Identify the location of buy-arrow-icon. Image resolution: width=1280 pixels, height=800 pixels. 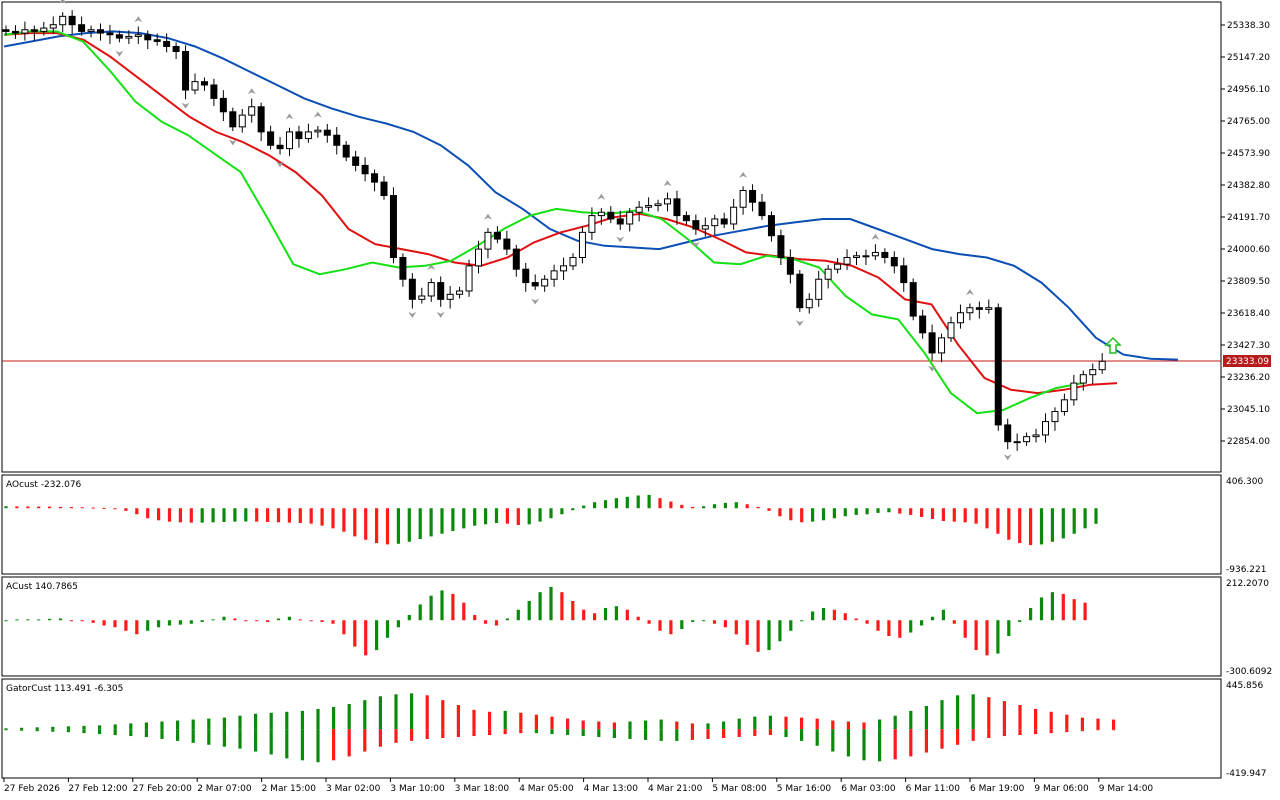
(1113, 345).